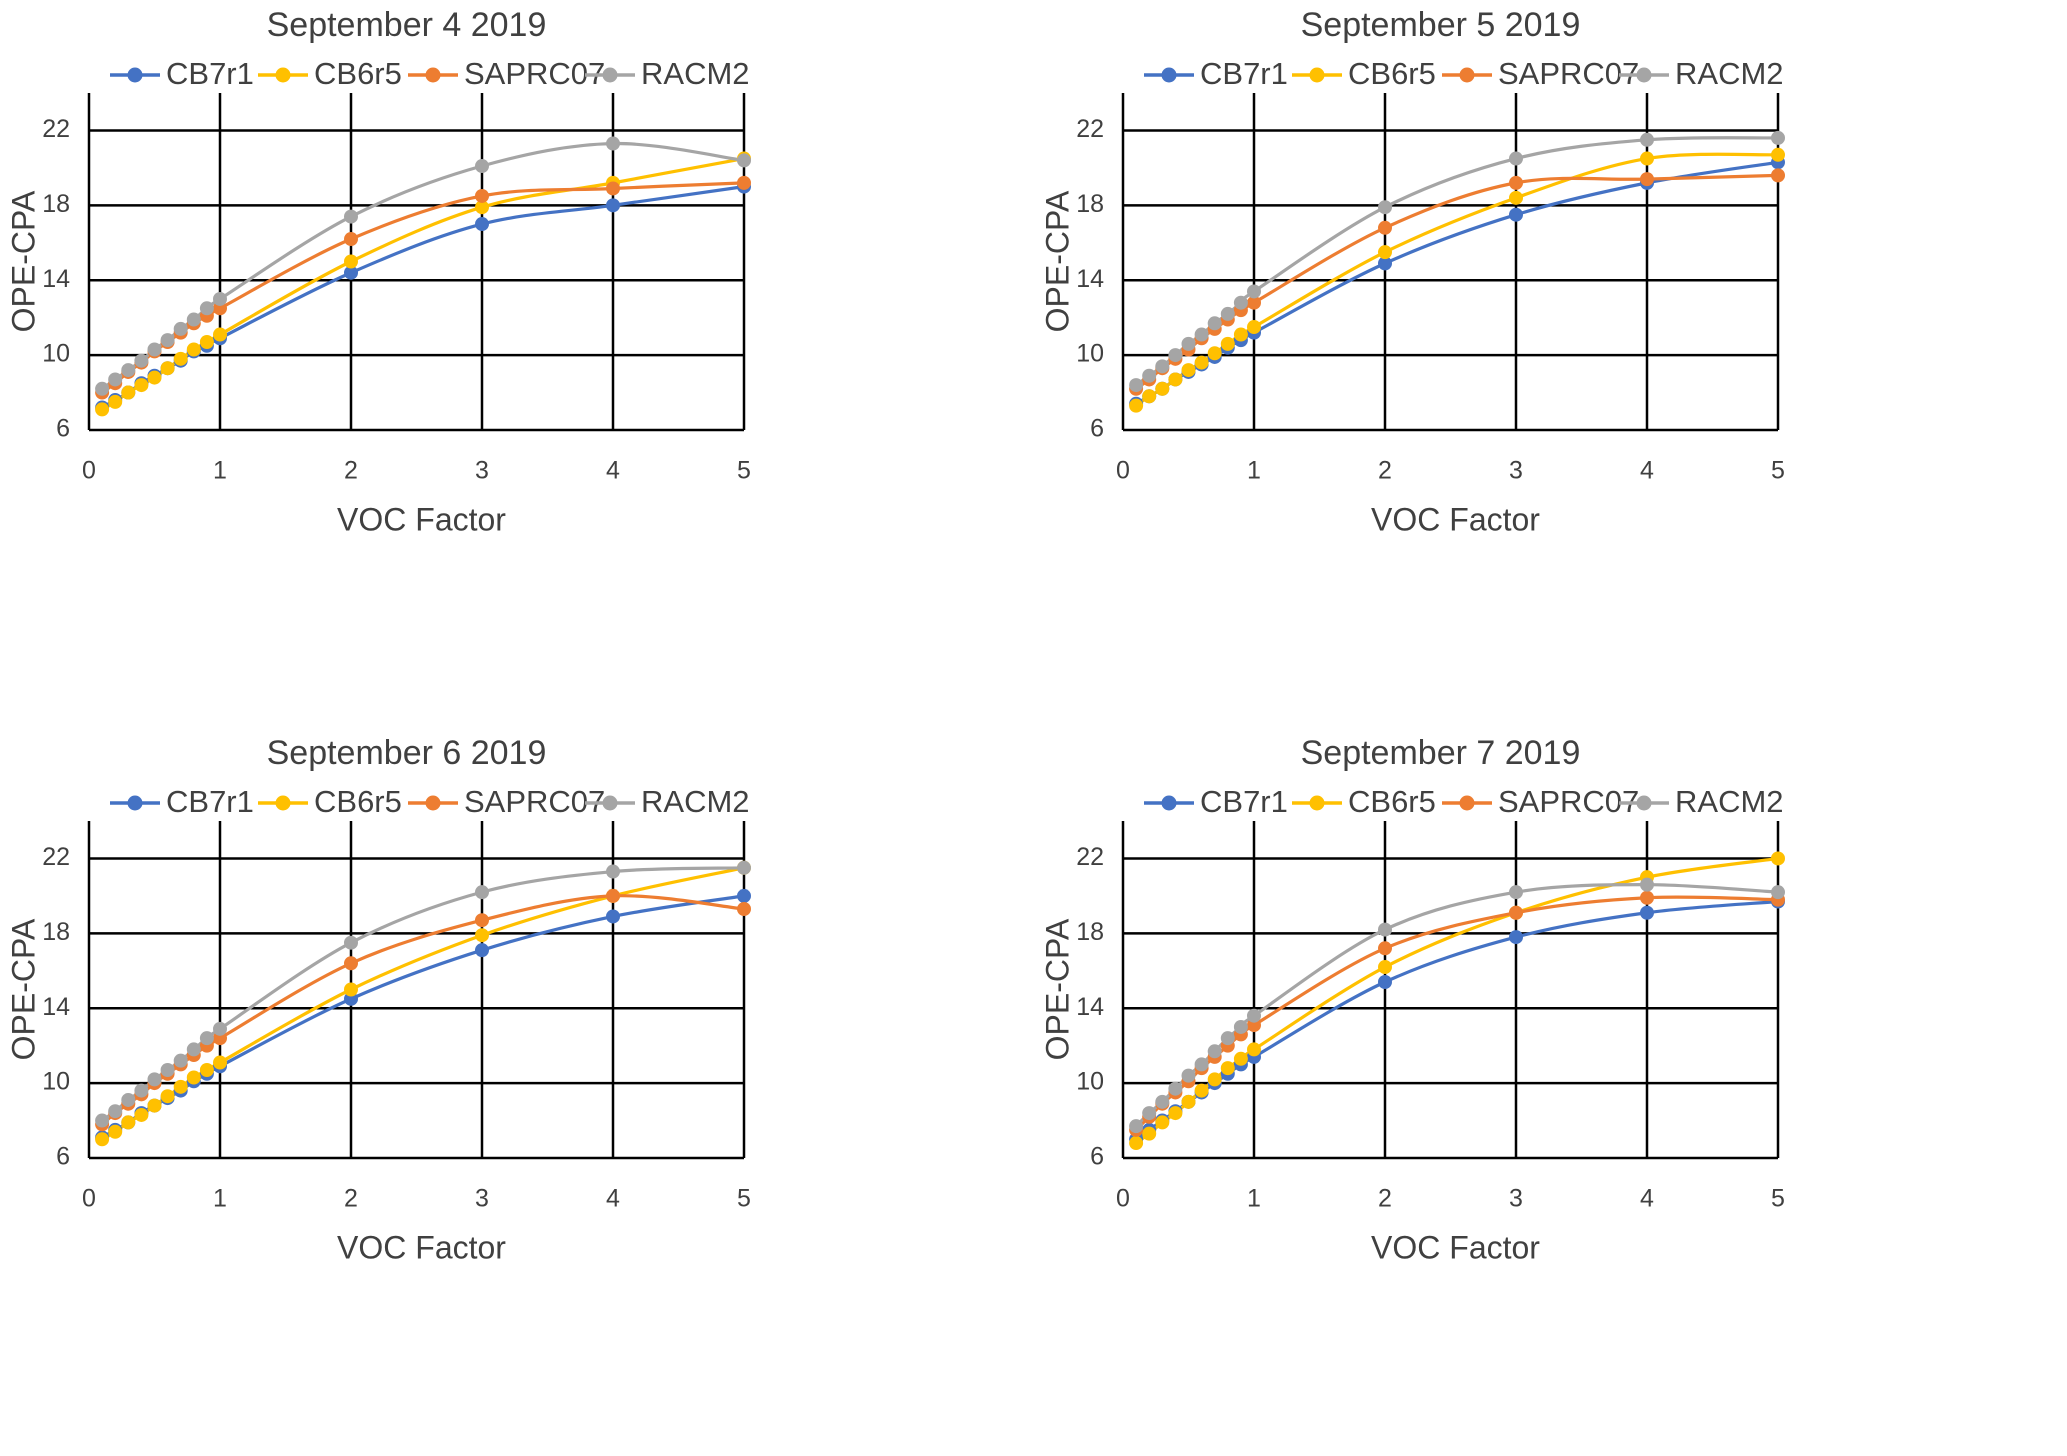 The image size is (2067, 1456). Describe the element at coordinates (1729, 801) in the screenshot. I see `legend-label: RACM2` at that location.